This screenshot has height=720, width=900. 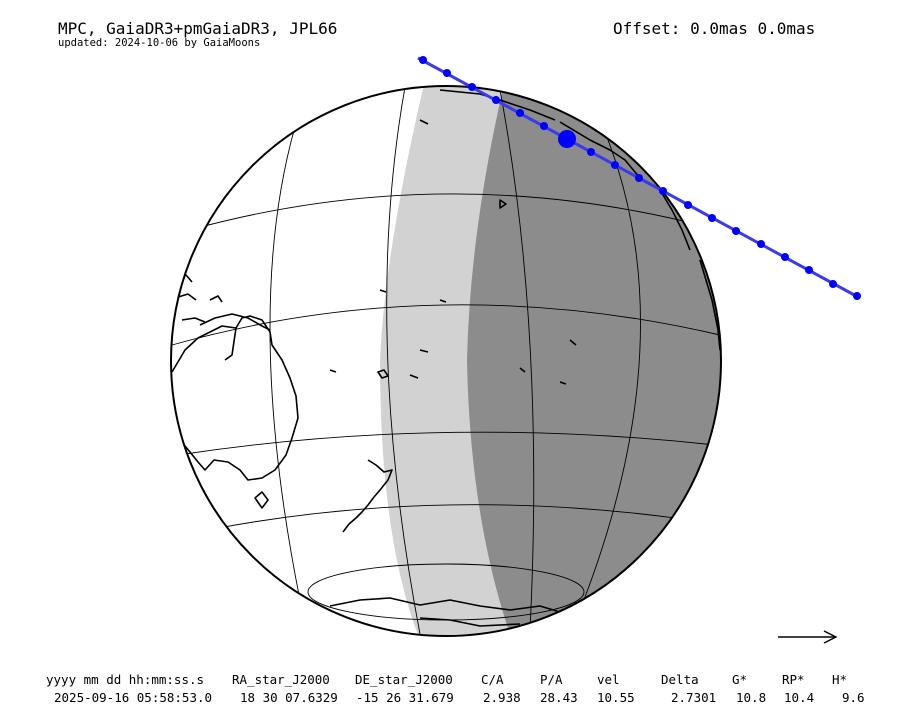 What do you see at coordinates (404, 679) in the screenshot?
I see `column-header-de: DE_star_J2000` at bounding box center [404, 679].